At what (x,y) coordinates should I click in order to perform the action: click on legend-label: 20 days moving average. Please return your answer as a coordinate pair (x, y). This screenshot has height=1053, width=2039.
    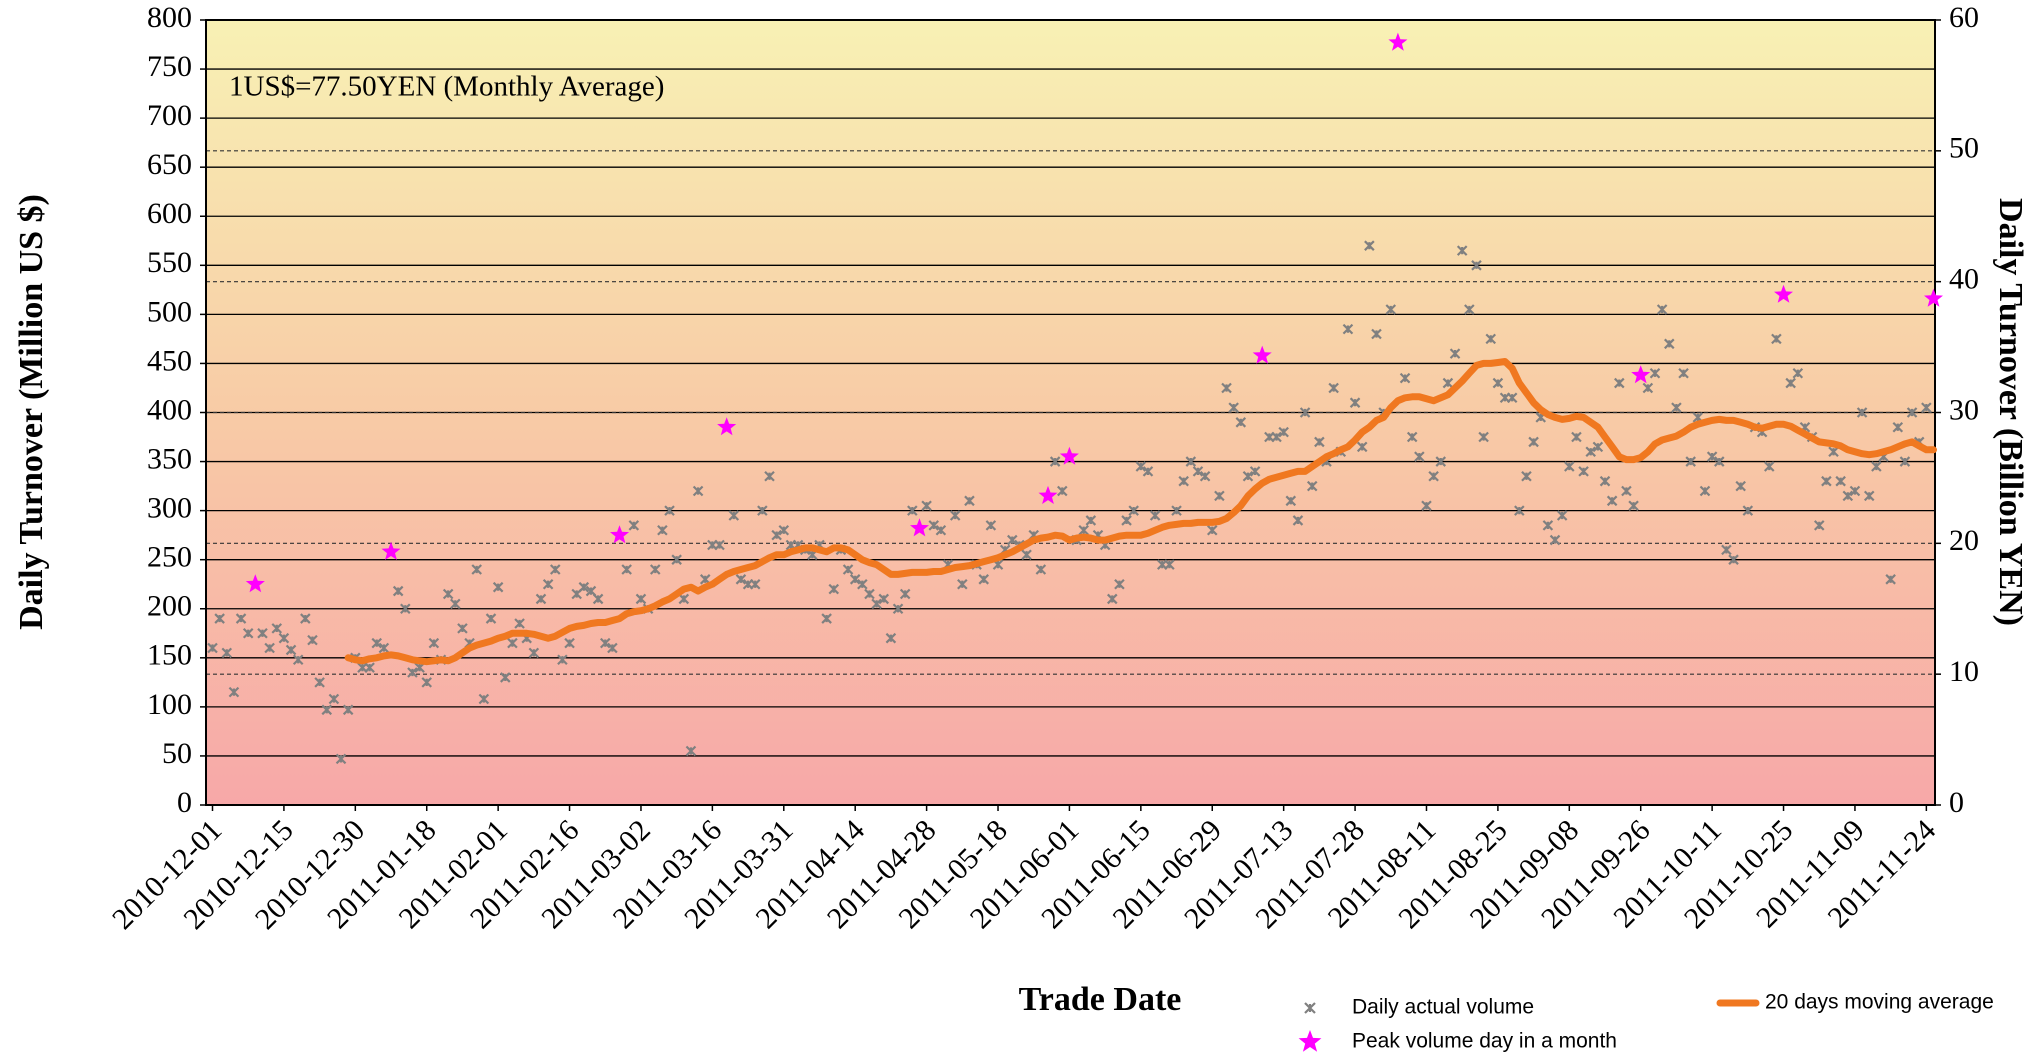
    Looking at the image, I should click on (1879, 1002).